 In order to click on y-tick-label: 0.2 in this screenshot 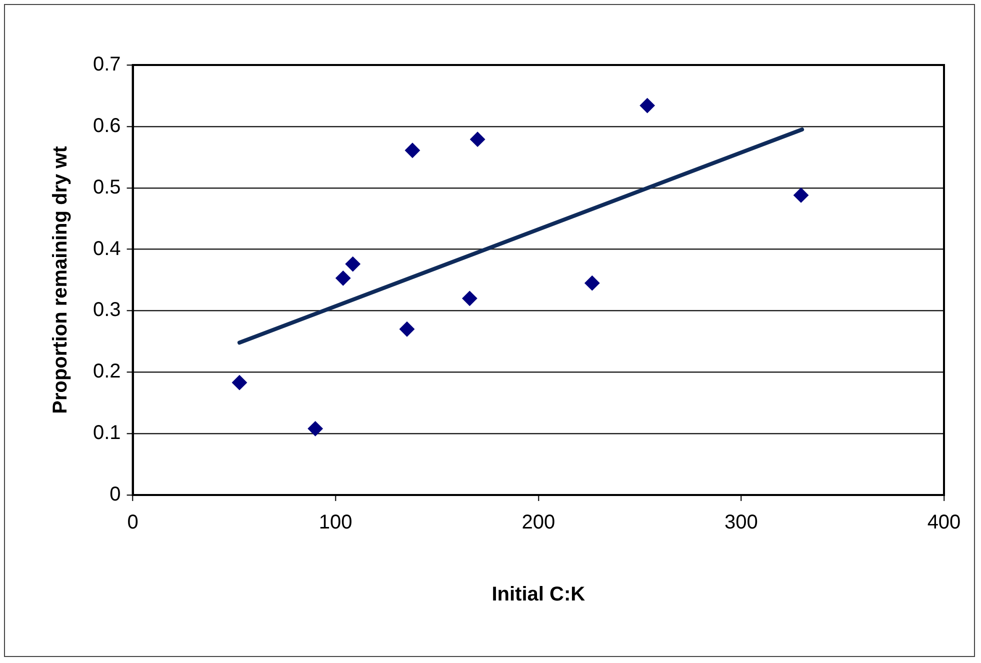, I will do `click(106, 371)`.